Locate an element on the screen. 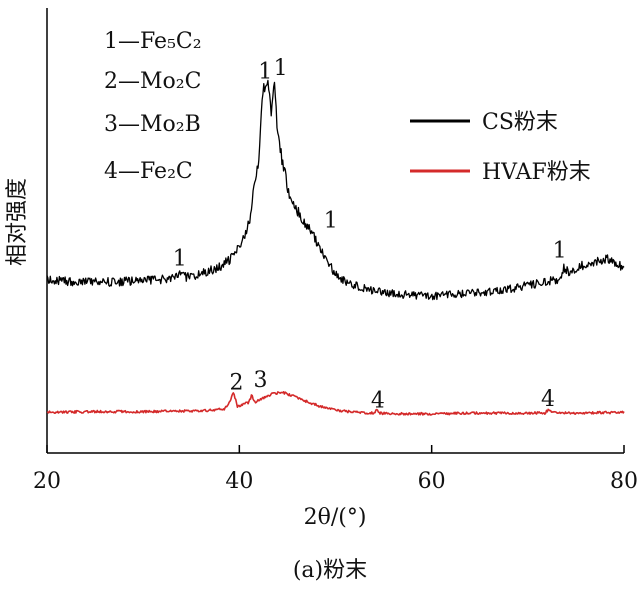  peak-label-7: 4 is located at coordinates (378, 400).